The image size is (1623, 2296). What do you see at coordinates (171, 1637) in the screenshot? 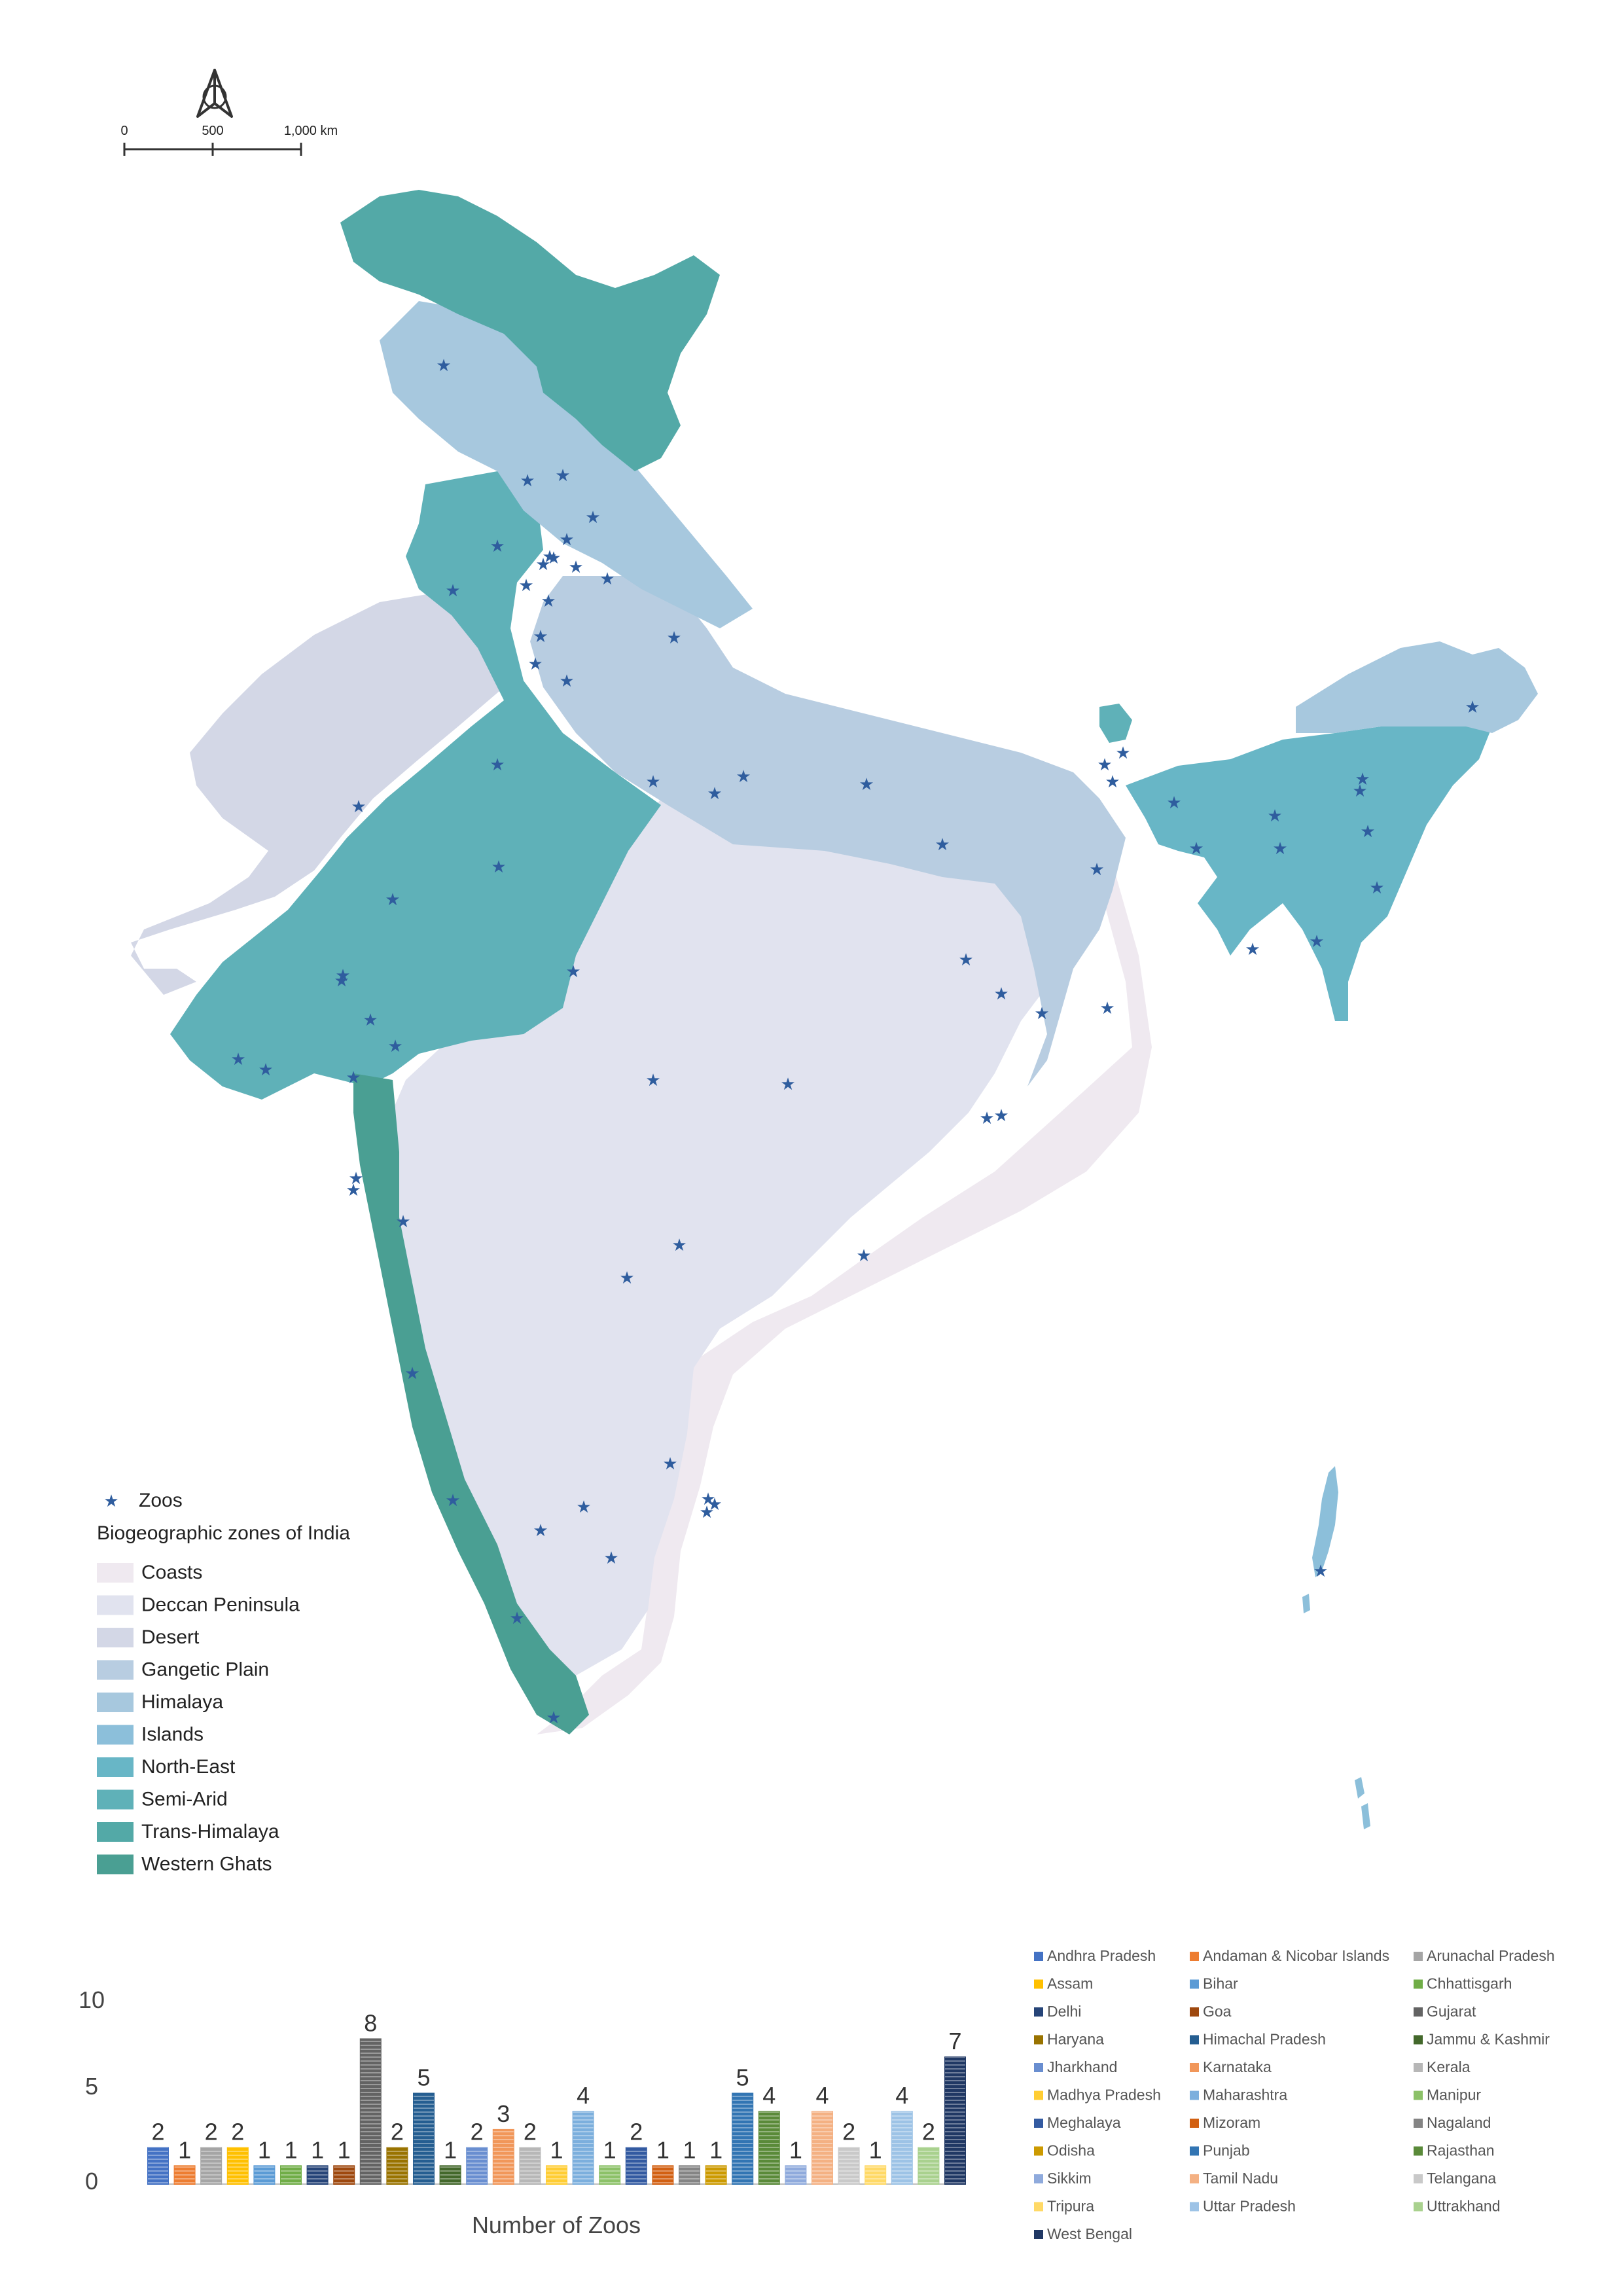
I see `zone-label: Desert` at bounding box center [171, 1637].